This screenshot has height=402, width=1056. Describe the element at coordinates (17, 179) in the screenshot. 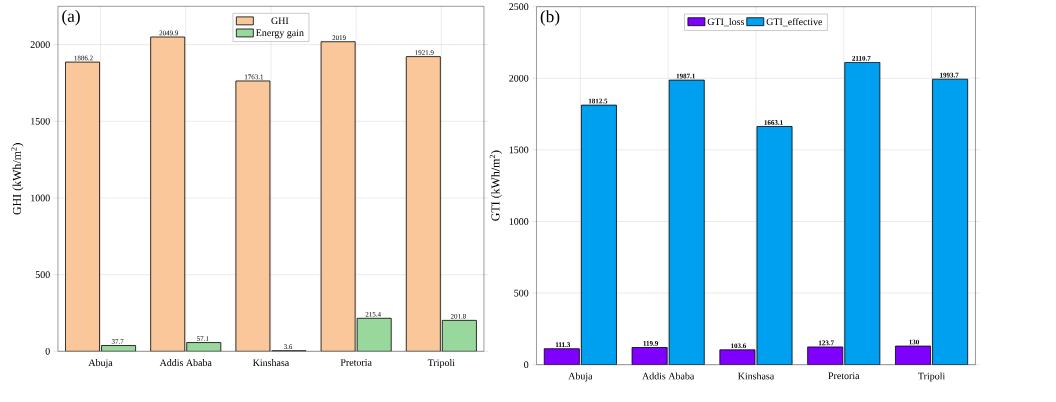

I see `y-axis-title: GHI (kWh/m$^{2}$)` at that location.